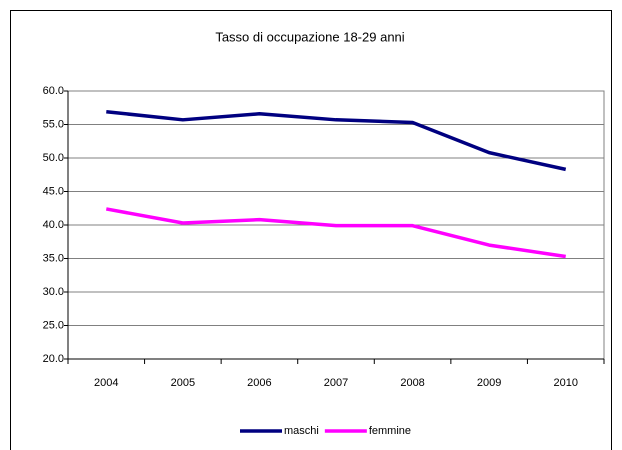 This screenshot has width=622, height=450. I want to click on y-tick-label: 30.0, so click(53, 292).